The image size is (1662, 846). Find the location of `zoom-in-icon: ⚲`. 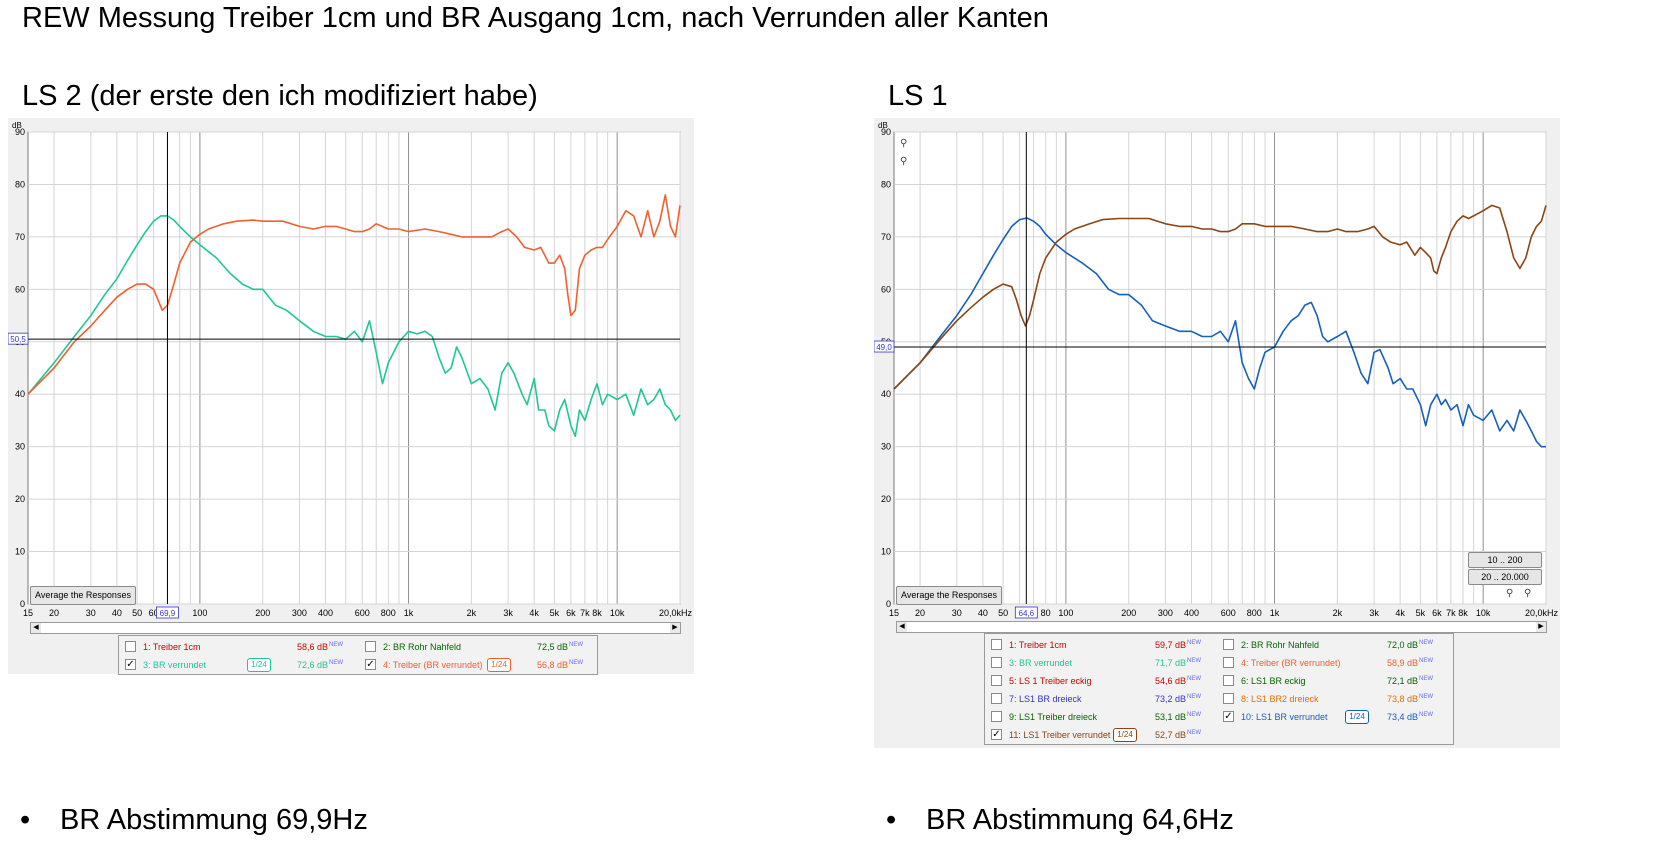

zoom-in-icon: ⚲ is located at coordinates (904, 143).